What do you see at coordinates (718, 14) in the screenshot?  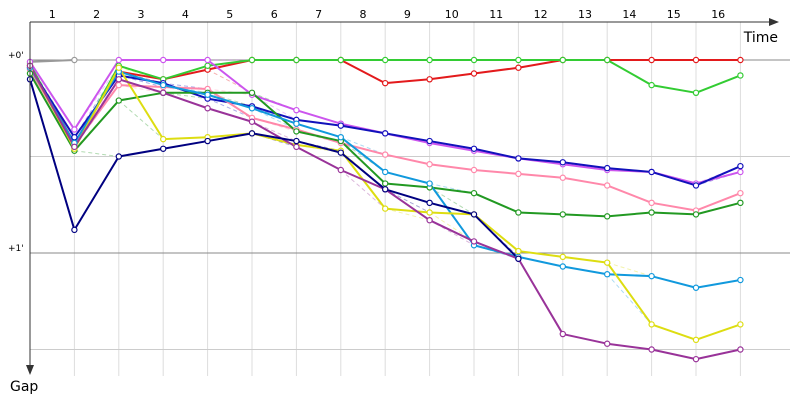 I see `x-tick-label: 16` at bounding box center [718, 14].